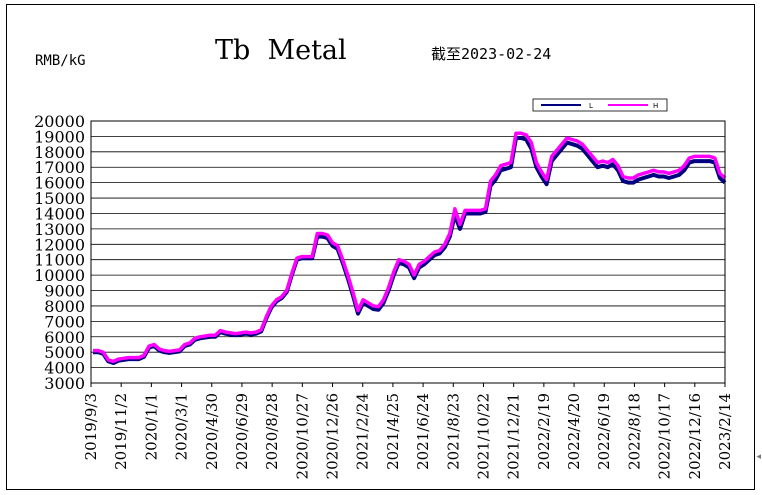 The image size is (762, 495). What do you see at coordinates (665, 436) in the screenshot?
I see `x-tick-label: 2022/10/17` at bounding box center [665, 436].